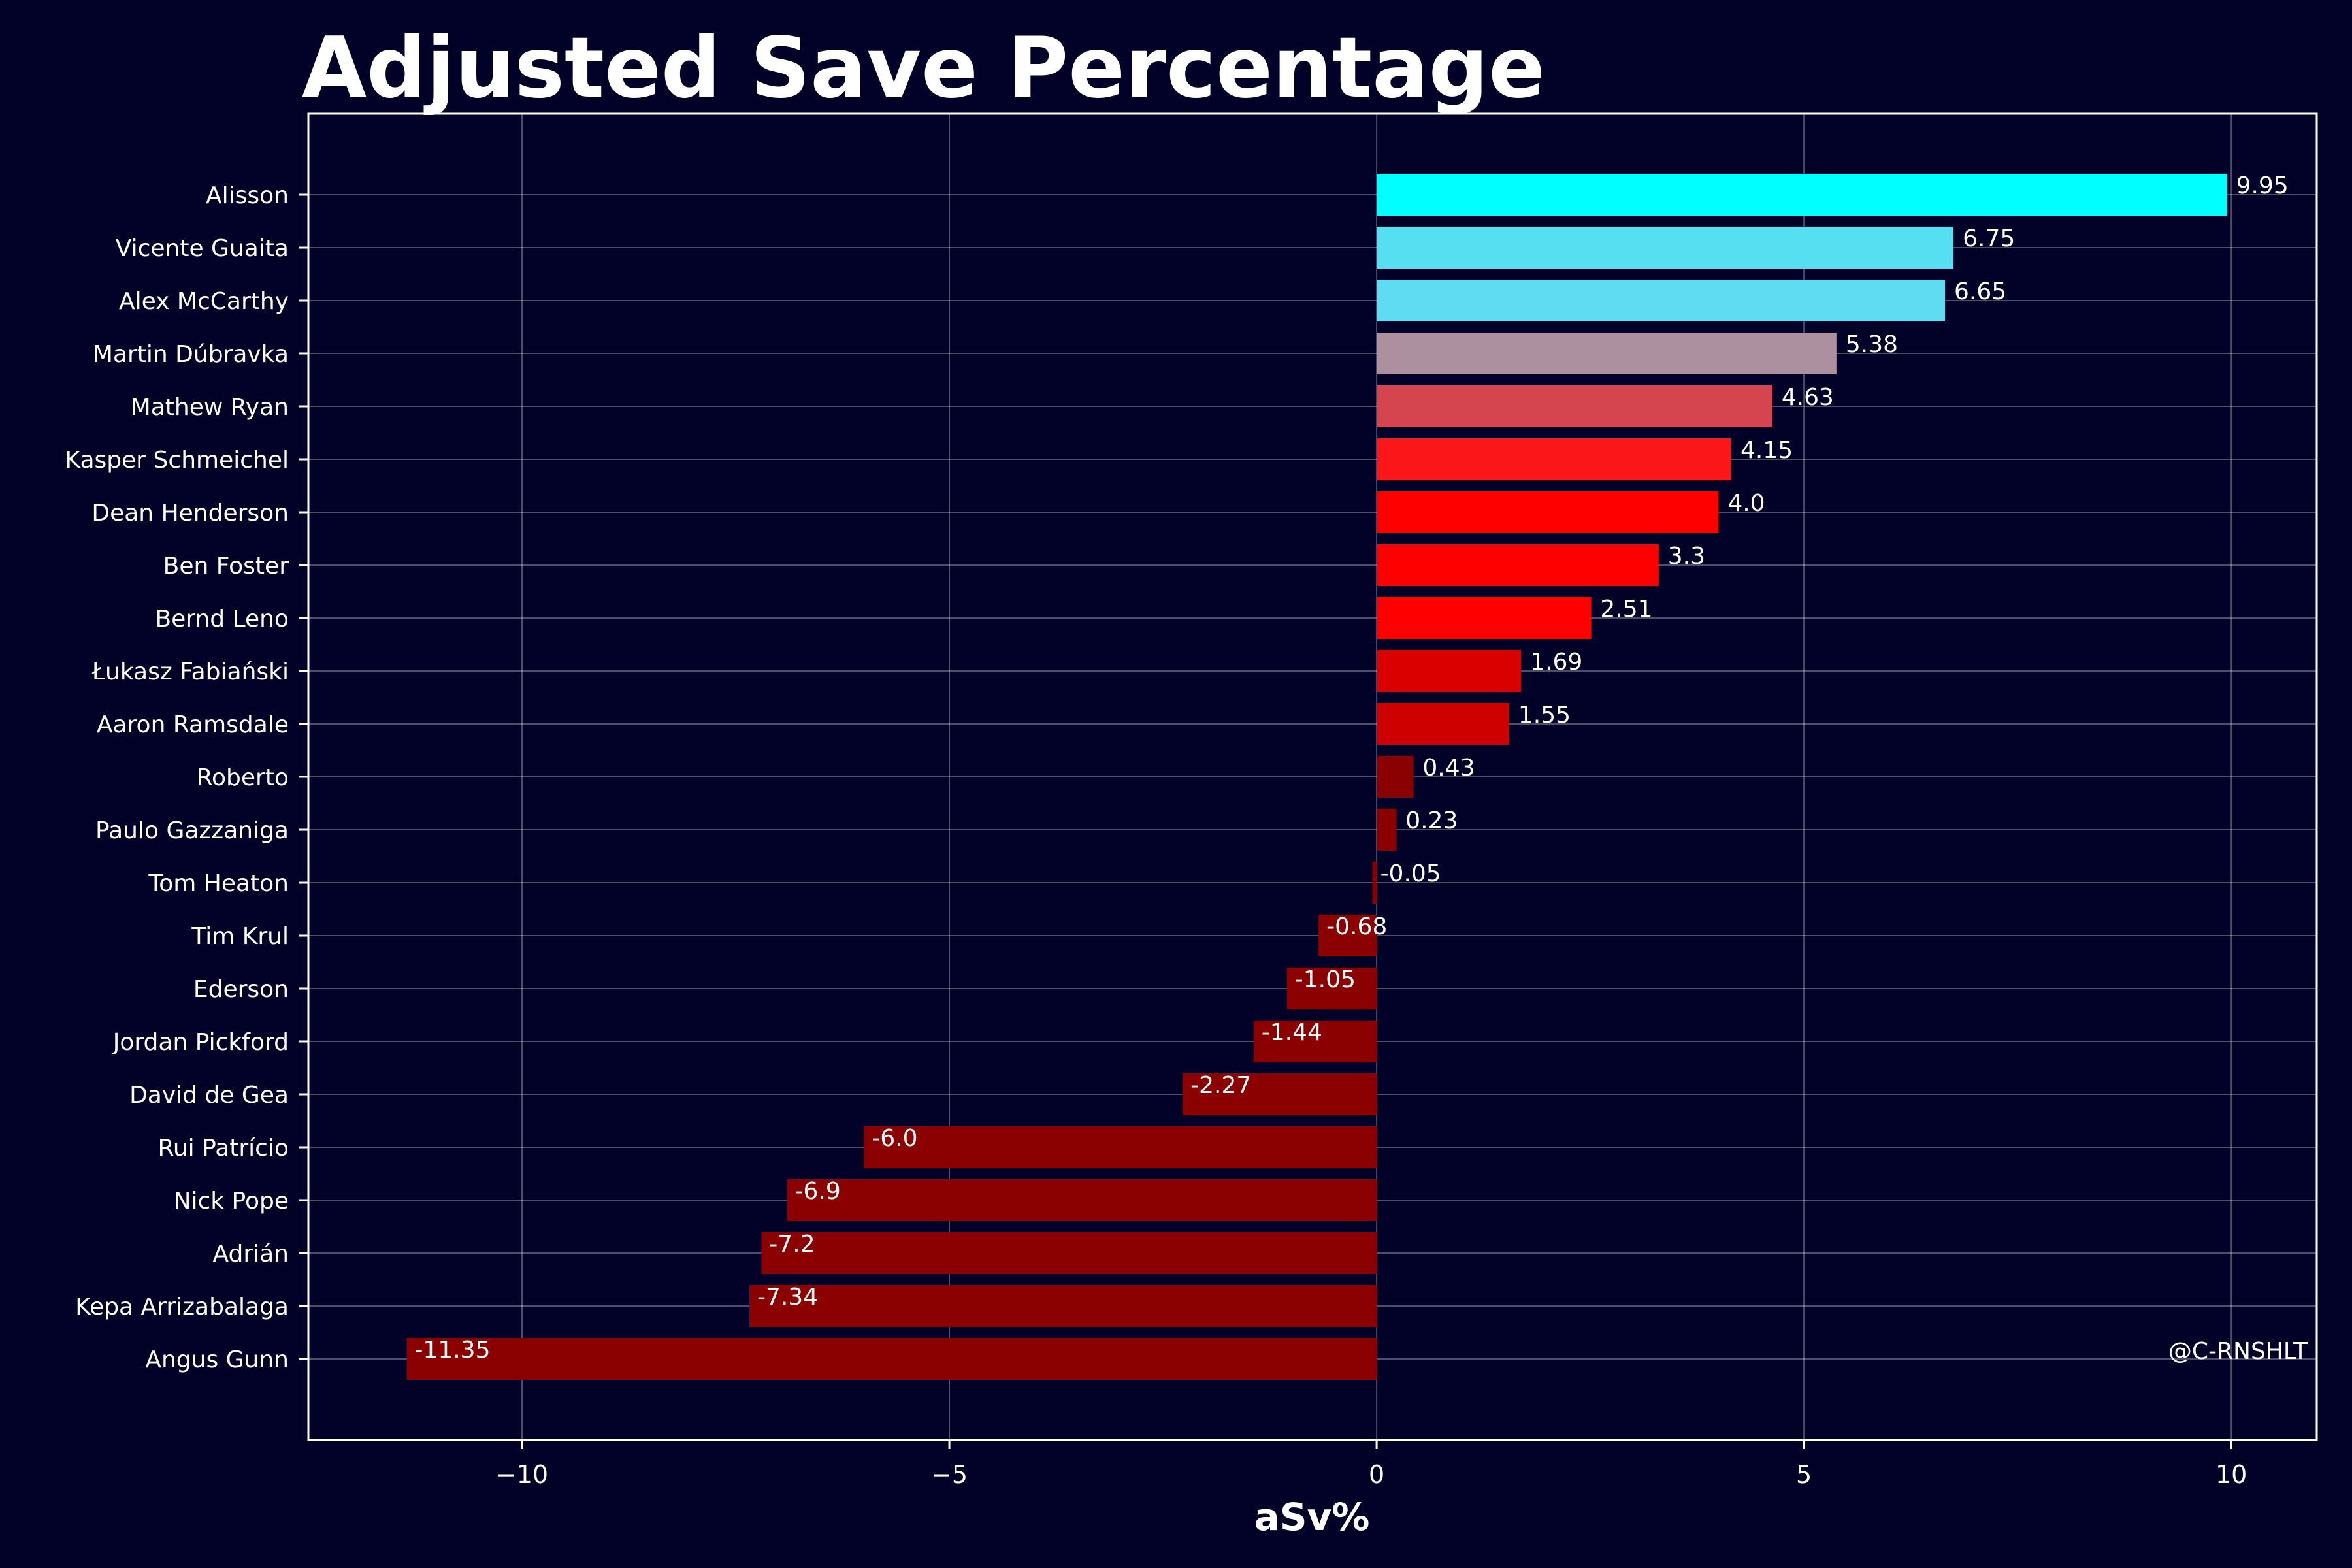 The width and height of the screenshot is (2352, 1568). What do you see at coordinates (2238, 1351) in the screenshot?
I see `credit-text: @C-RNSHLT` at bounding box center [2238, 1351].